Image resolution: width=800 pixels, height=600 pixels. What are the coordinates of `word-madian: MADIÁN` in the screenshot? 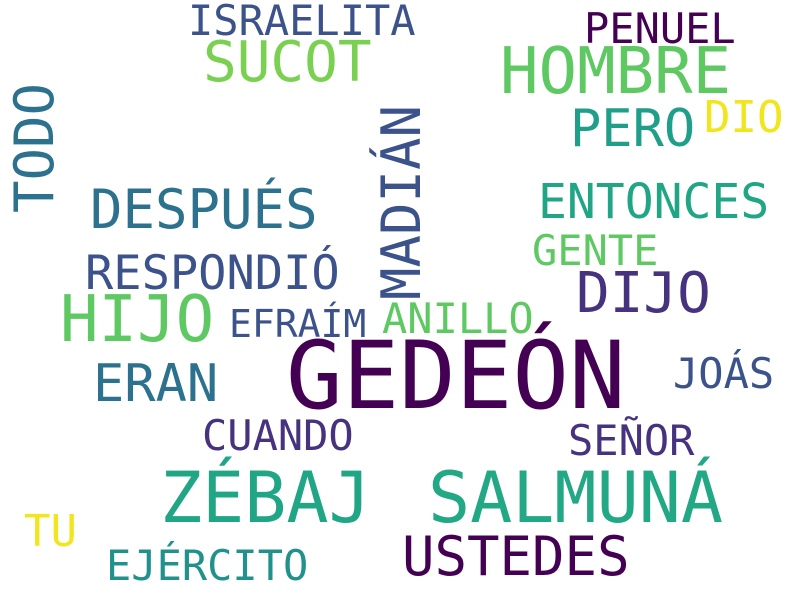 It's located at (401, 202).